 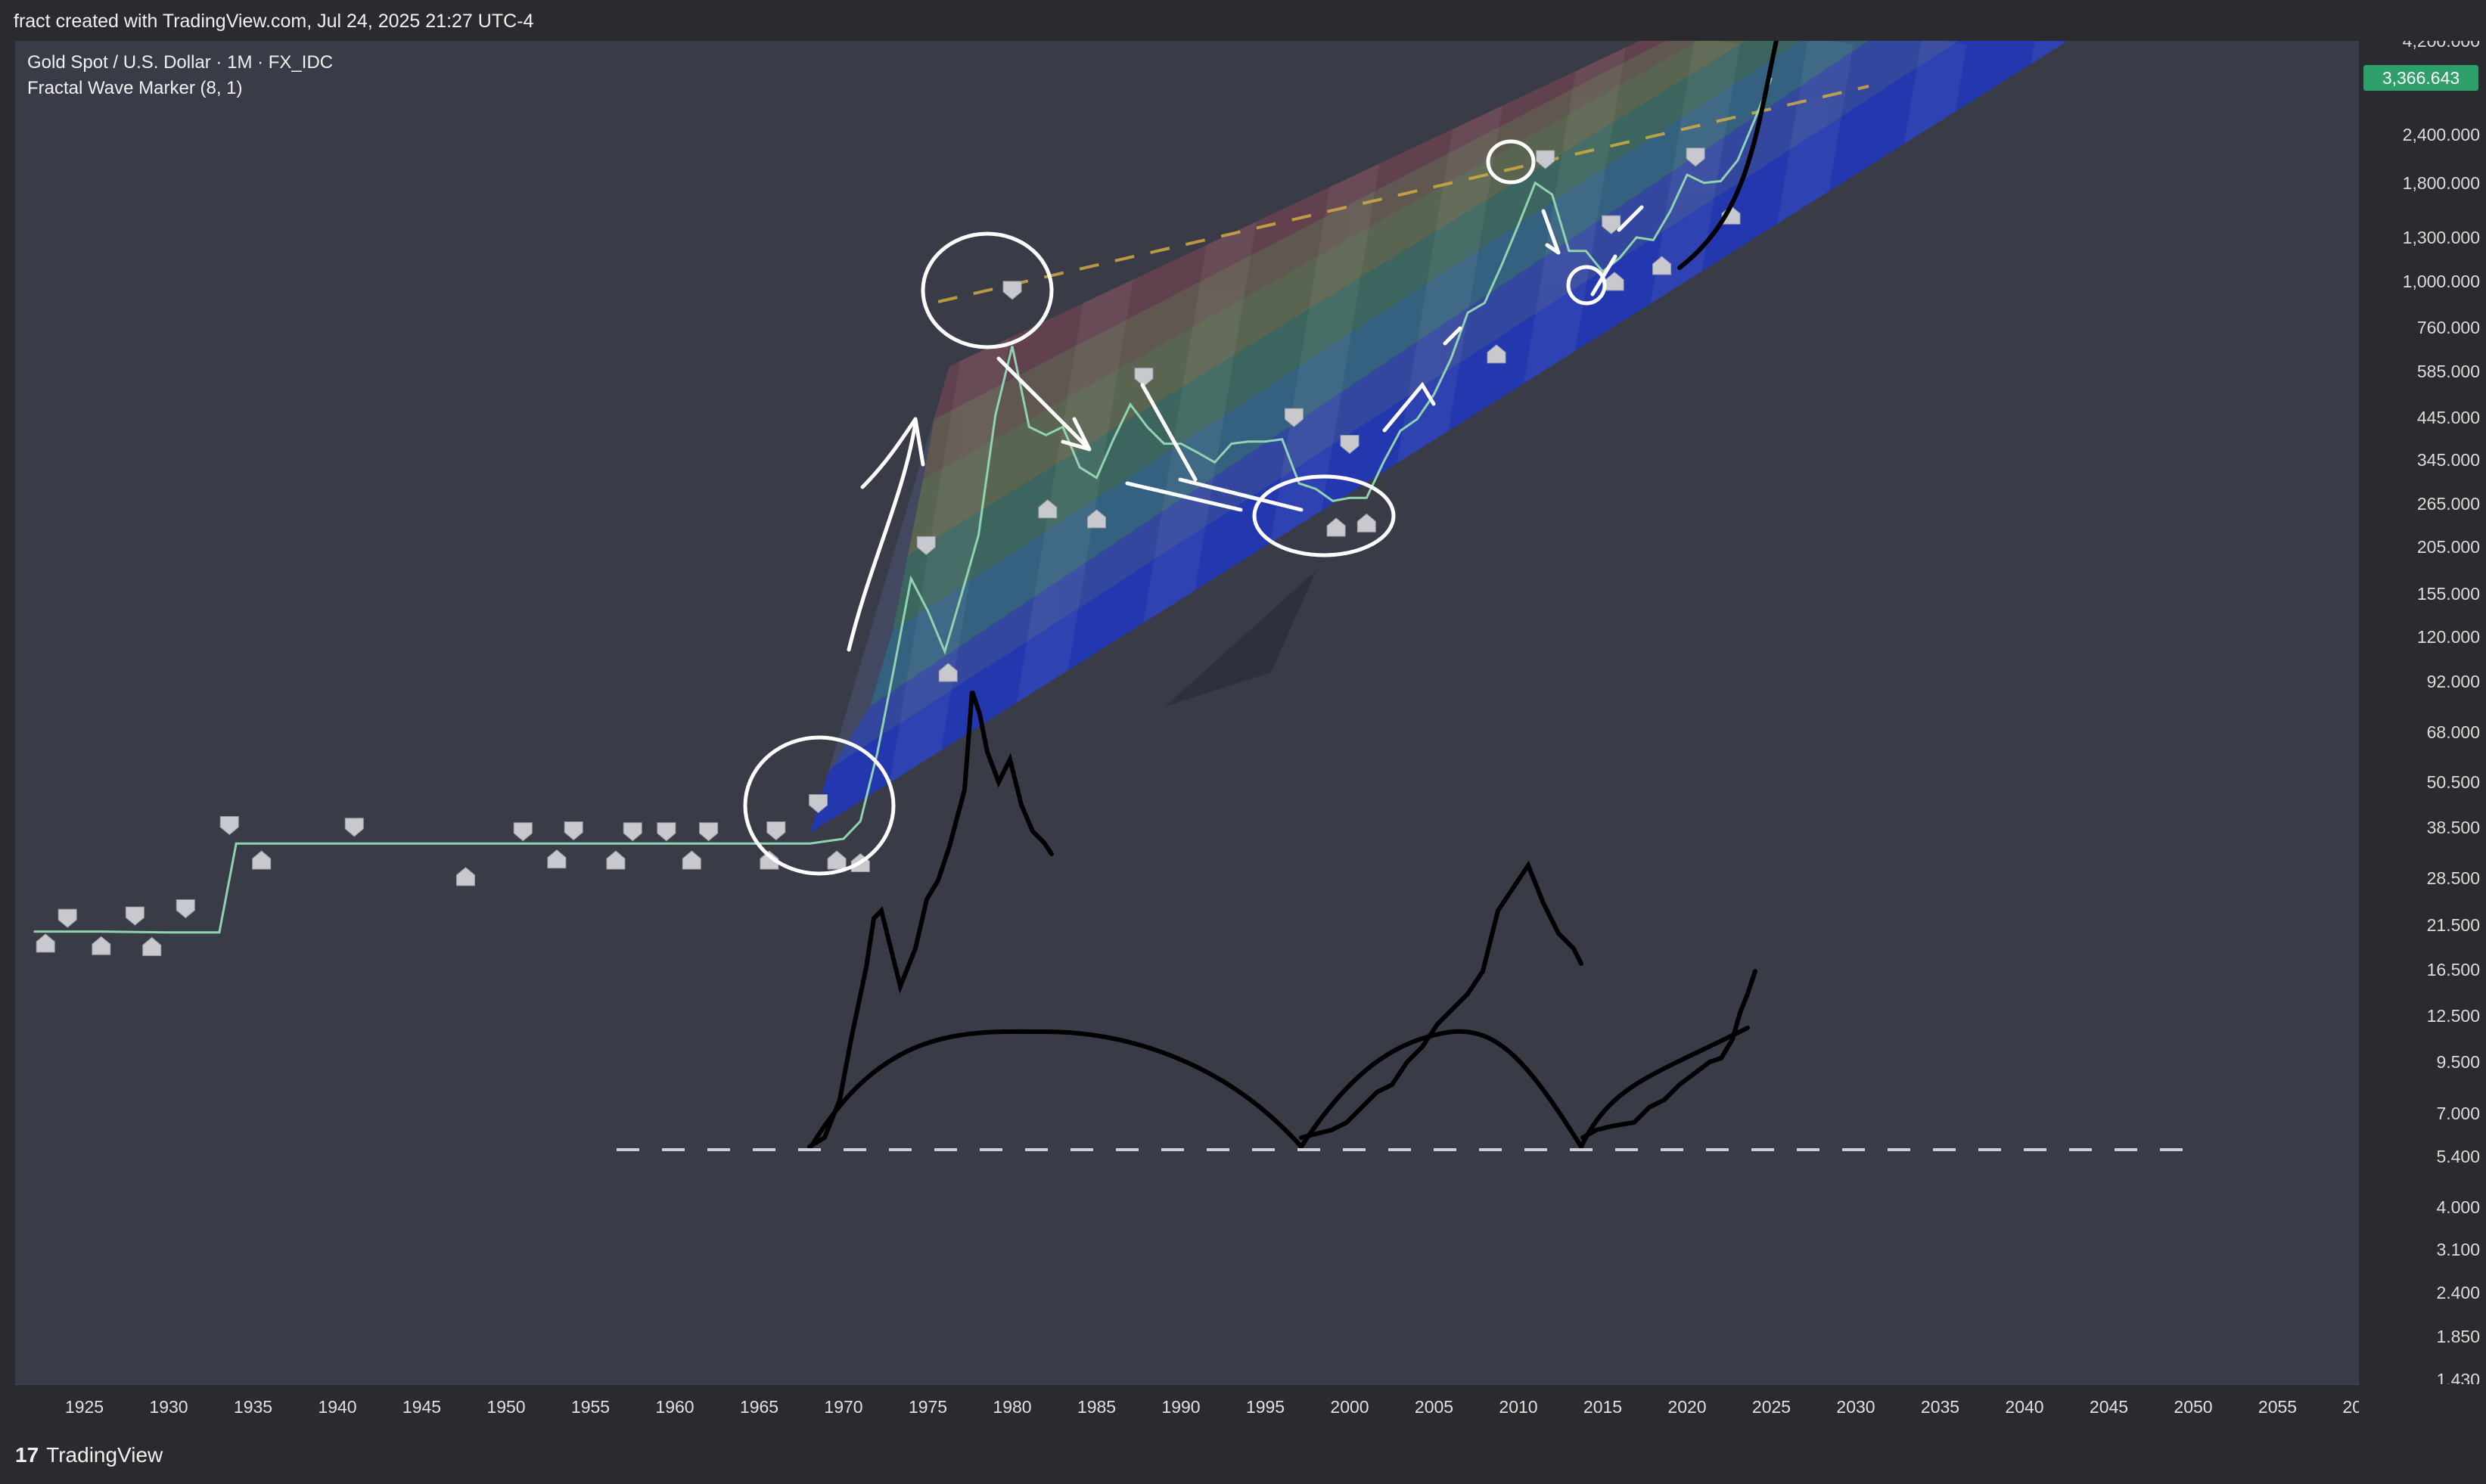 I want to click on midline-dashed, so click(x=1403, y=194).